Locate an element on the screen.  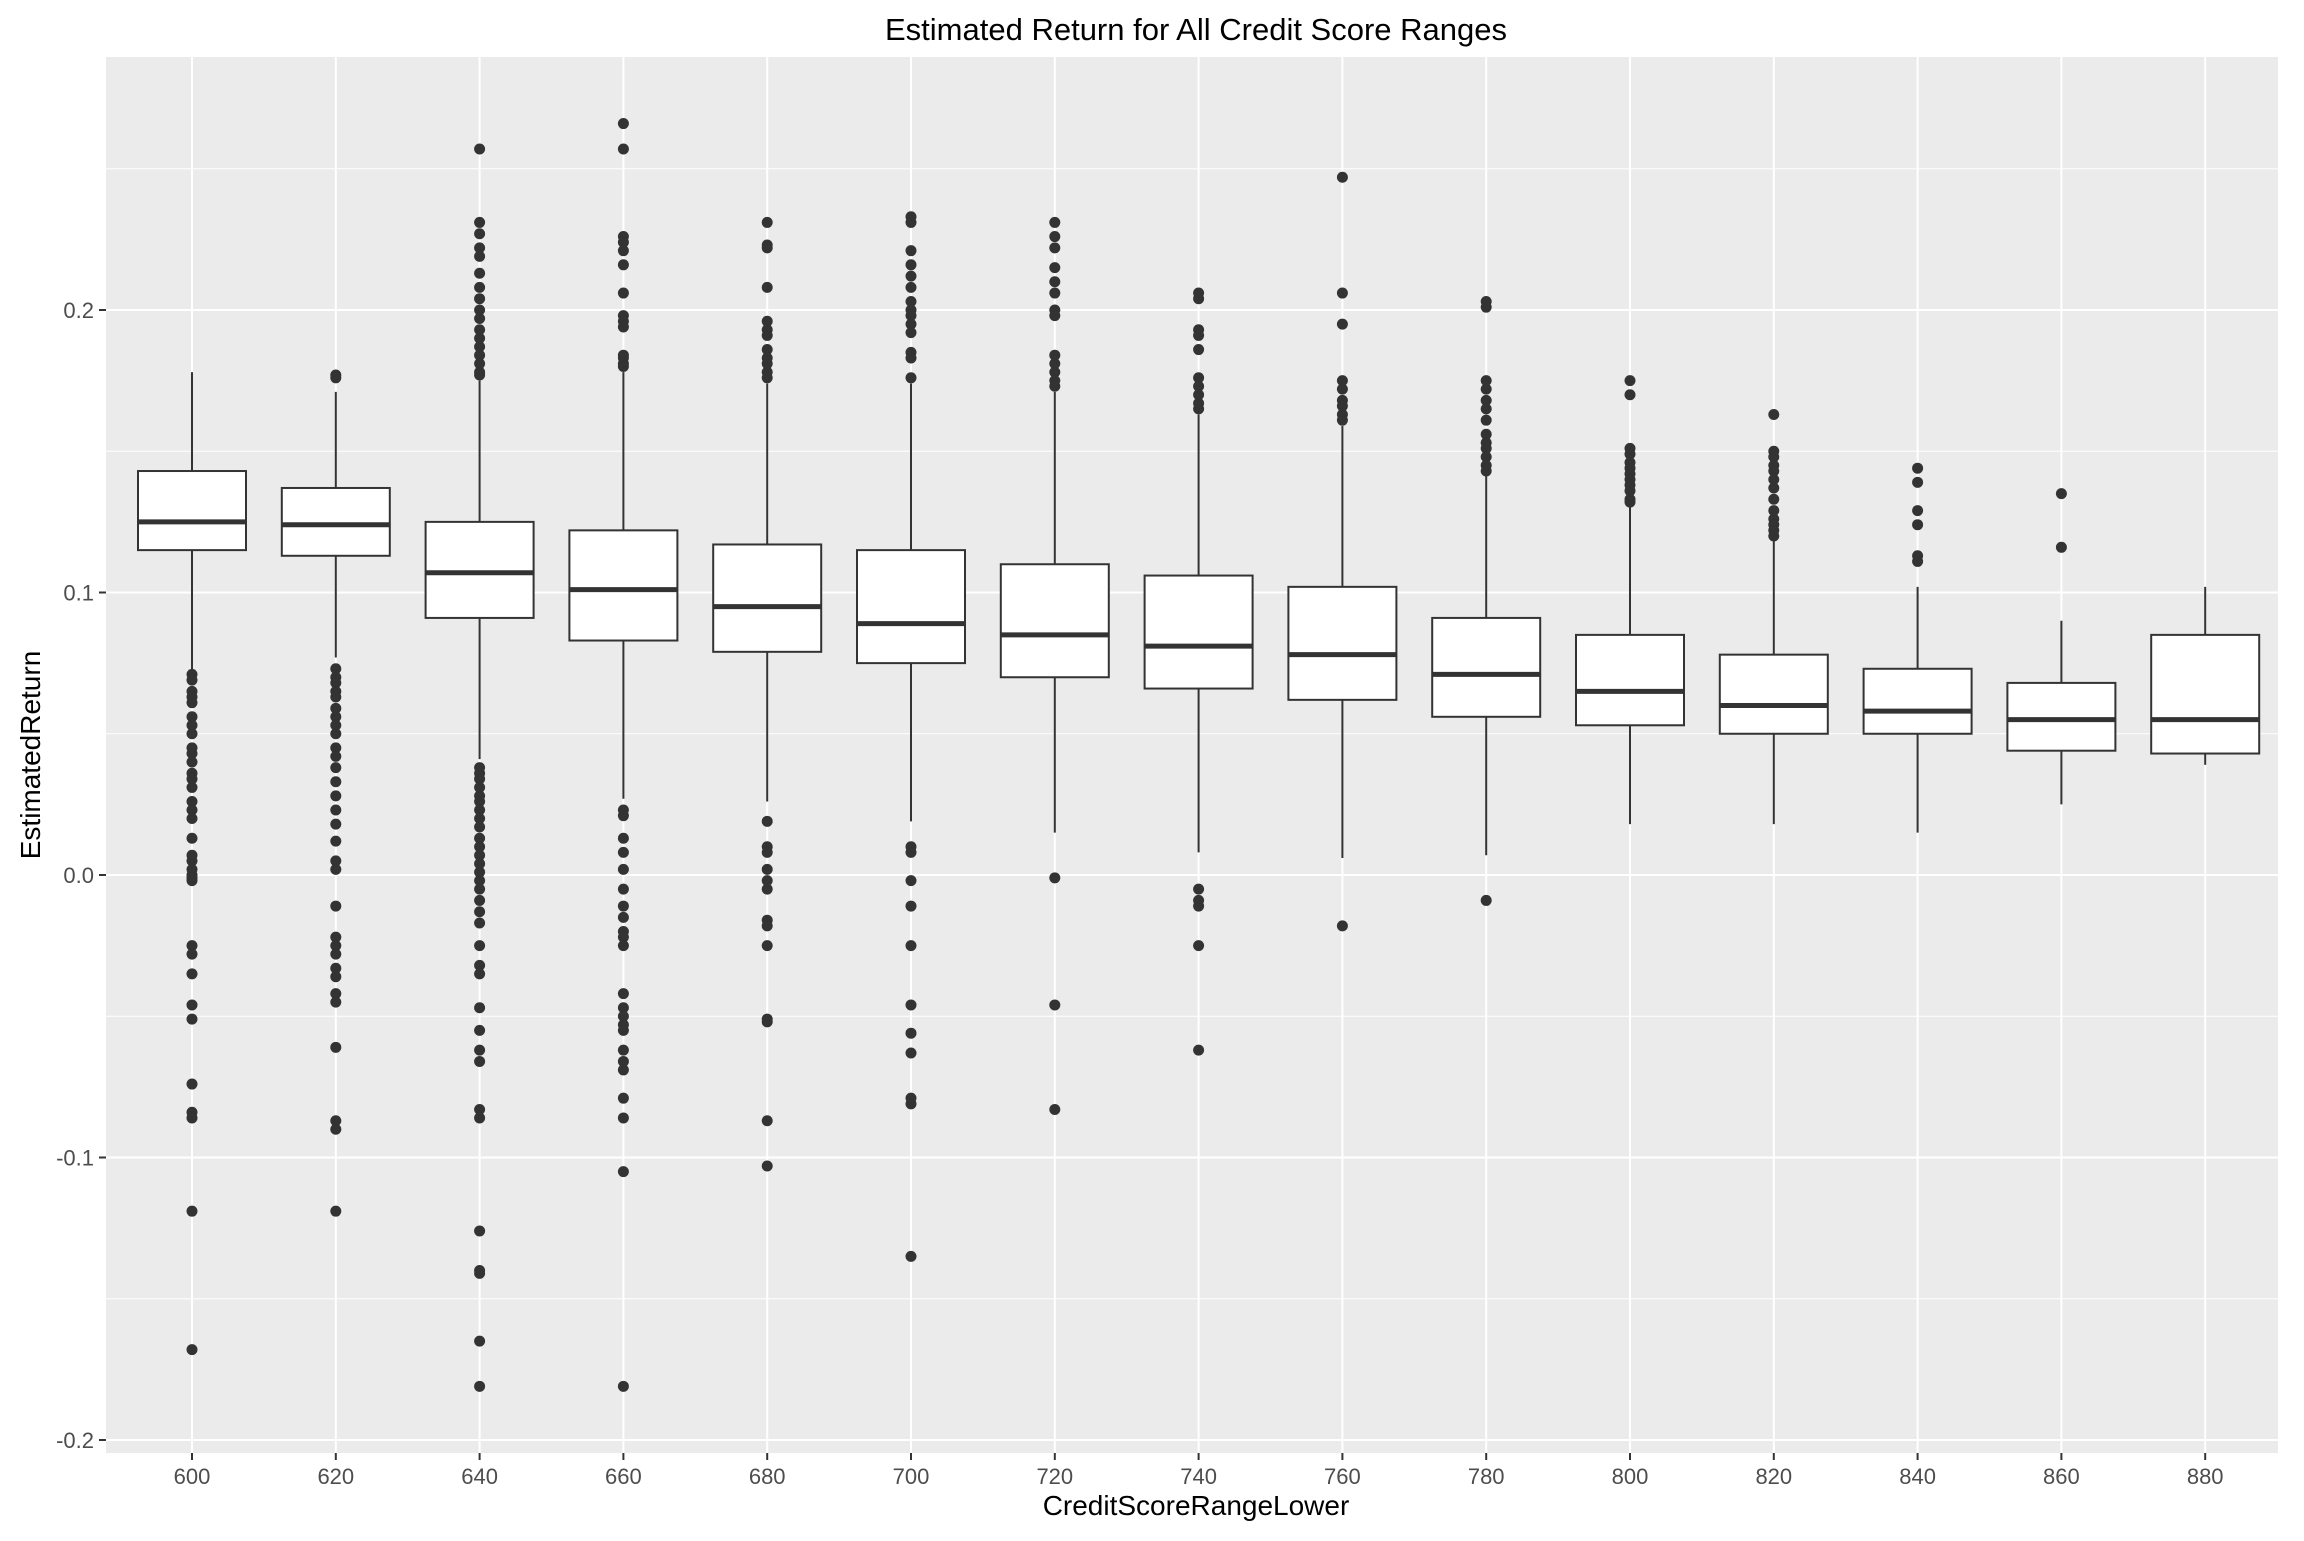
x-tick-label: 640 is located at coordinates (479, 1476).